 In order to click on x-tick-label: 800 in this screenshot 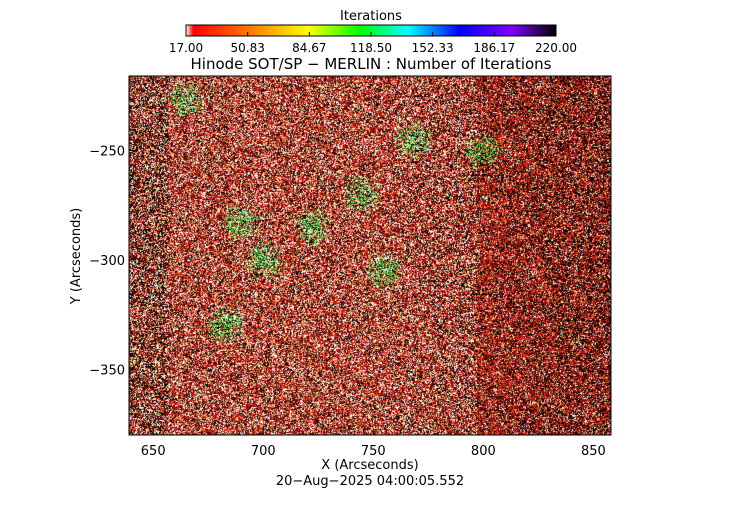, I will do `click(483, 451)`.